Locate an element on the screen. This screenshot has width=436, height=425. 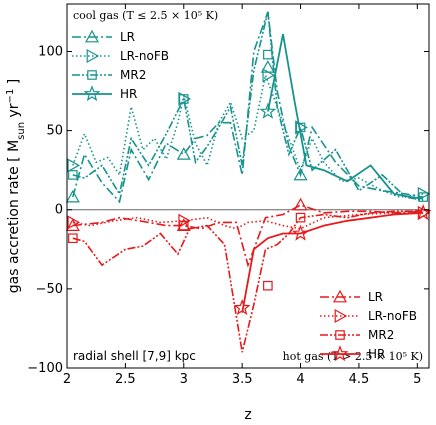
y-tick-label: −50 is located at coordinates (49, 289).